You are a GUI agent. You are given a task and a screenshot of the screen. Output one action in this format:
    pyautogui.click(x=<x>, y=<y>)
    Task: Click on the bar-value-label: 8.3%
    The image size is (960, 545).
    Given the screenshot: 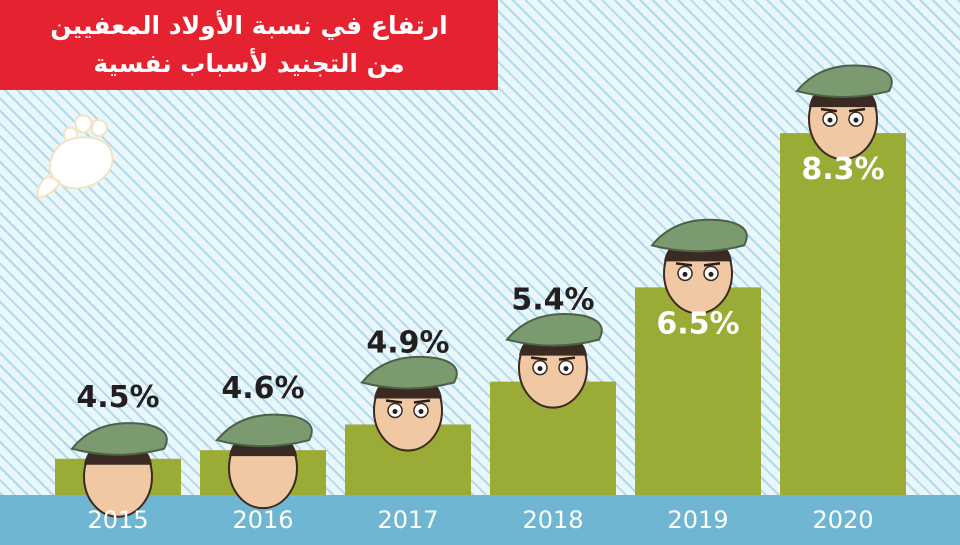 What is the action you would take?
    pyautogui.click(x=842, y=169)
    